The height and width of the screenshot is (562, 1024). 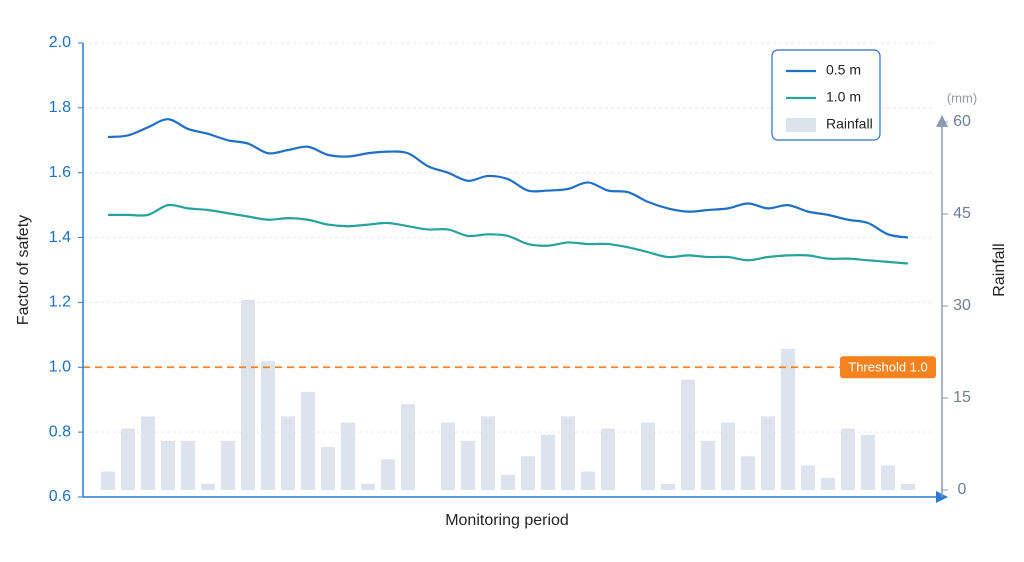 I want to click on y-tick-label: 1.4, so click(x=60, y=237).